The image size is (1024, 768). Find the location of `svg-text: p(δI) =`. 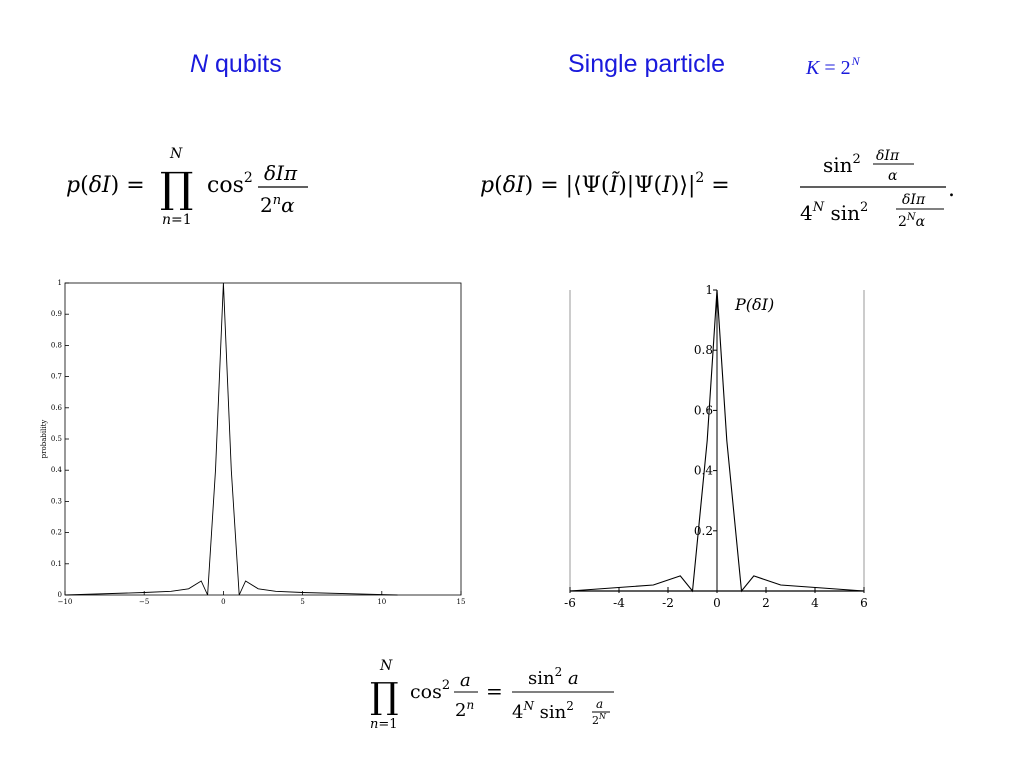

svg-text: p(δI) = is located at coordinates (105, 185).